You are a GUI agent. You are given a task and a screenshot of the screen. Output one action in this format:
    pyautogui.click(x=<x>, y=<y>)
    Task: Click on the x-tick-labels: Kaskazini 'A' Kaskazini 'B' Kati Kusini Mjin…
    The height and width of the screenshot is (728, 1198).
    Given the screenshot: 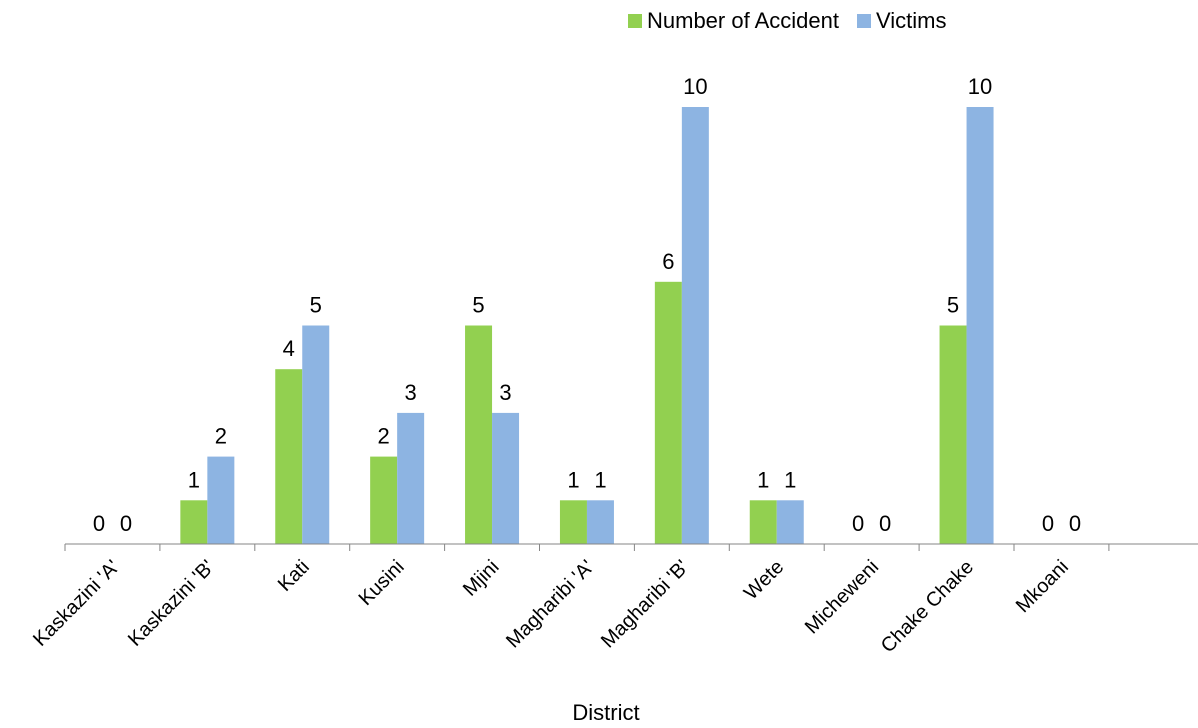 What is the action you would take?
    pyautogui.click(x=551, y=606)
    